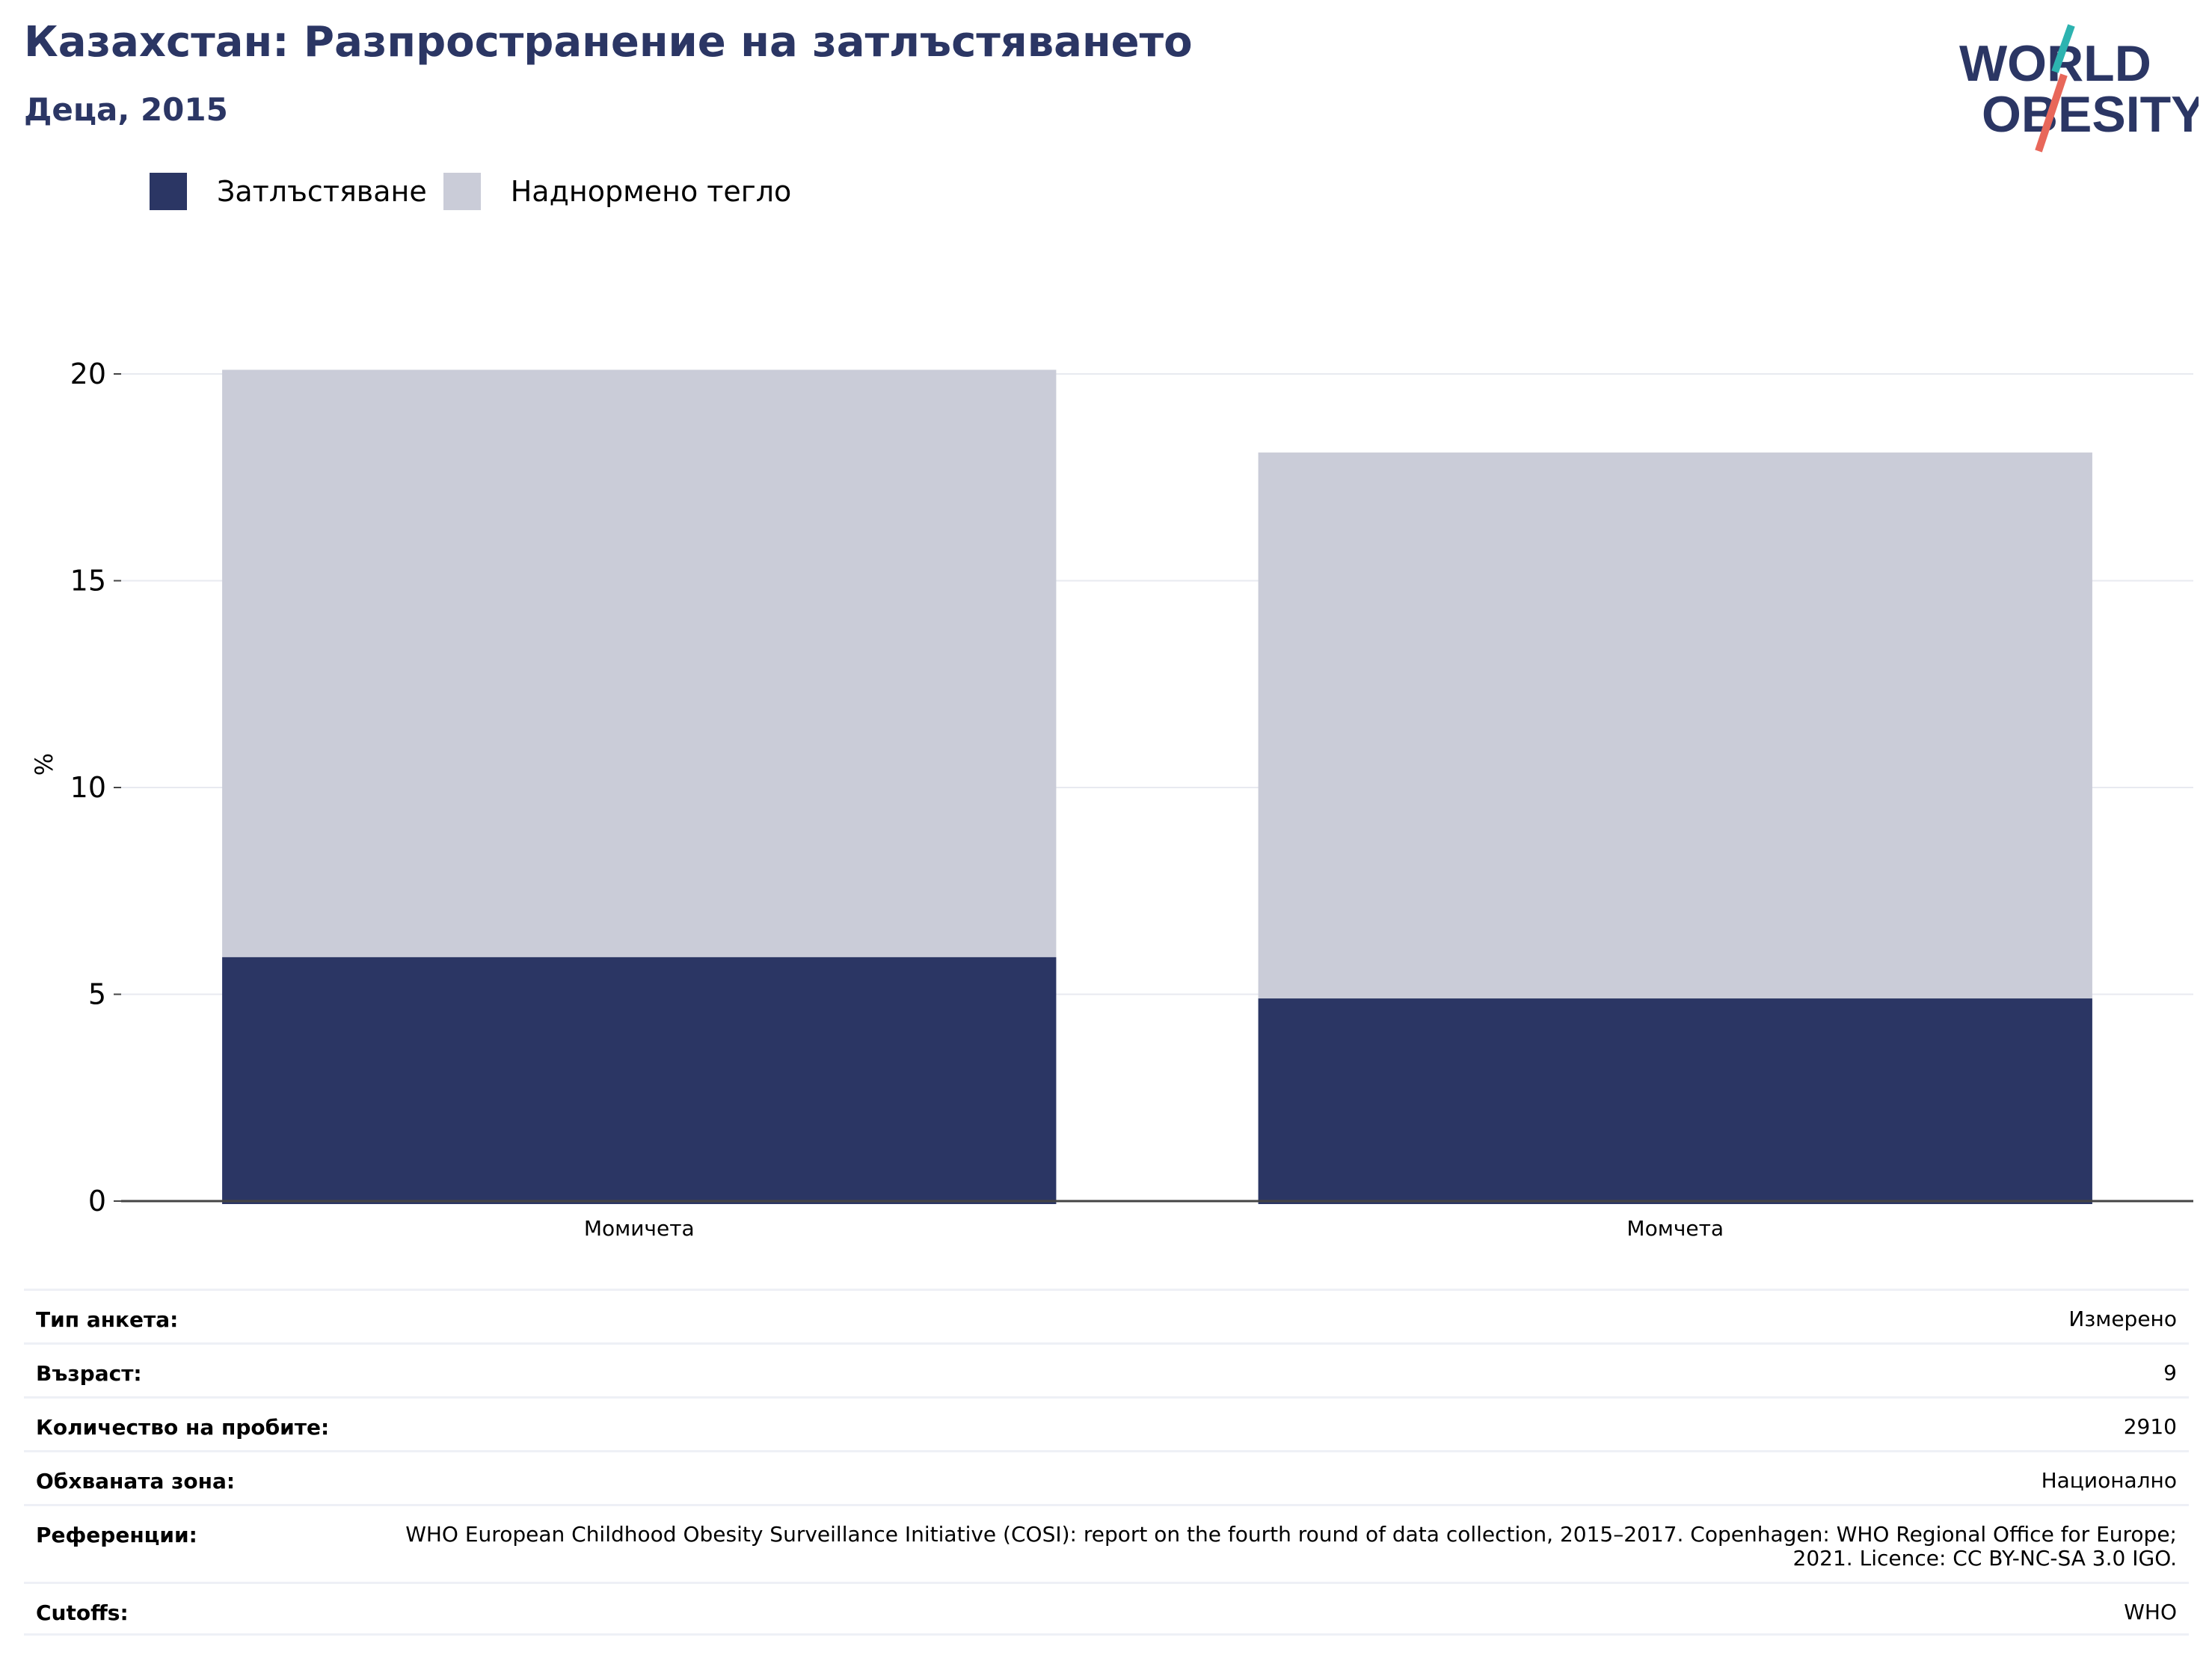 The width and height of the screenshot is (2212, 1670). What do you see at coordinates (322, 191) in the screenshot?
I see `legend-label-obesity: Затлъстяване` at bounding box center [322, 191].